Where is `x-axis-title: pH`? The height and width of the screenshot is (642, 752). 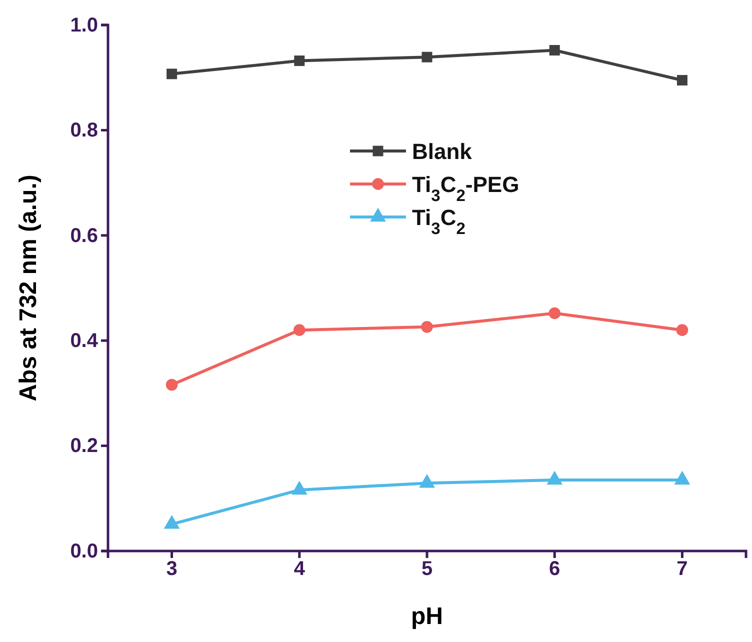 x-axis-title: pH is located at coordinates (427, 616).